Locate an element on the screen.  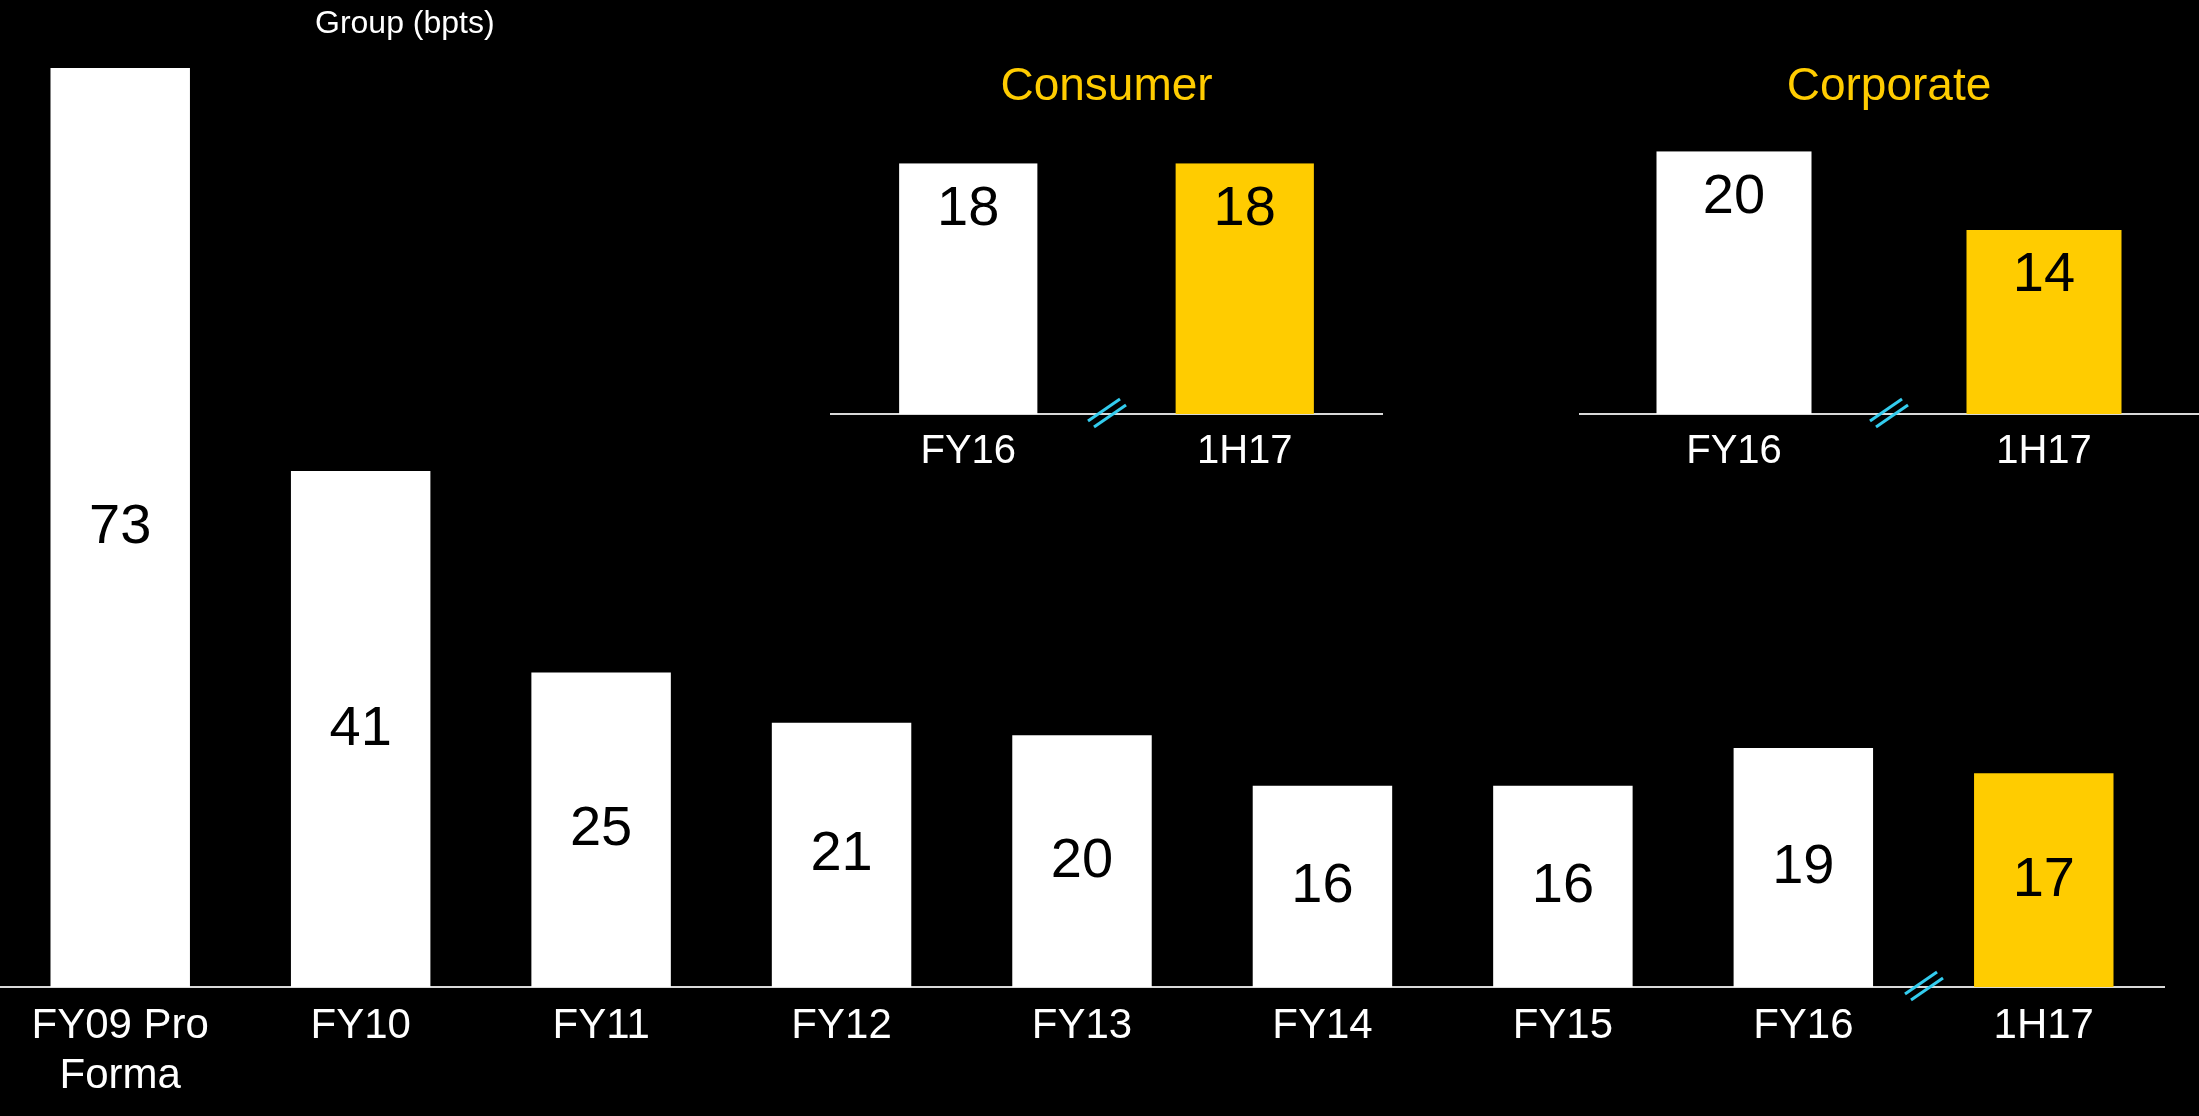
data-label: 19 is located at coordinates (1803, 864).